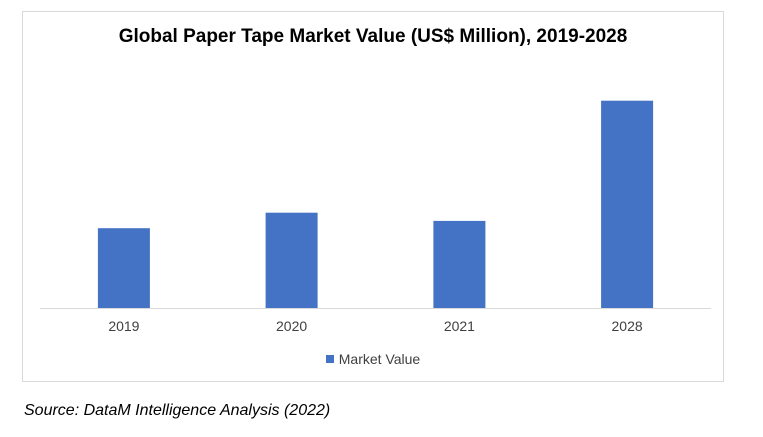 This screenshot has height=437, width=763. Describe the element at coordinates (123, 268) in the screenshot. I see `bar-2019` at that location.